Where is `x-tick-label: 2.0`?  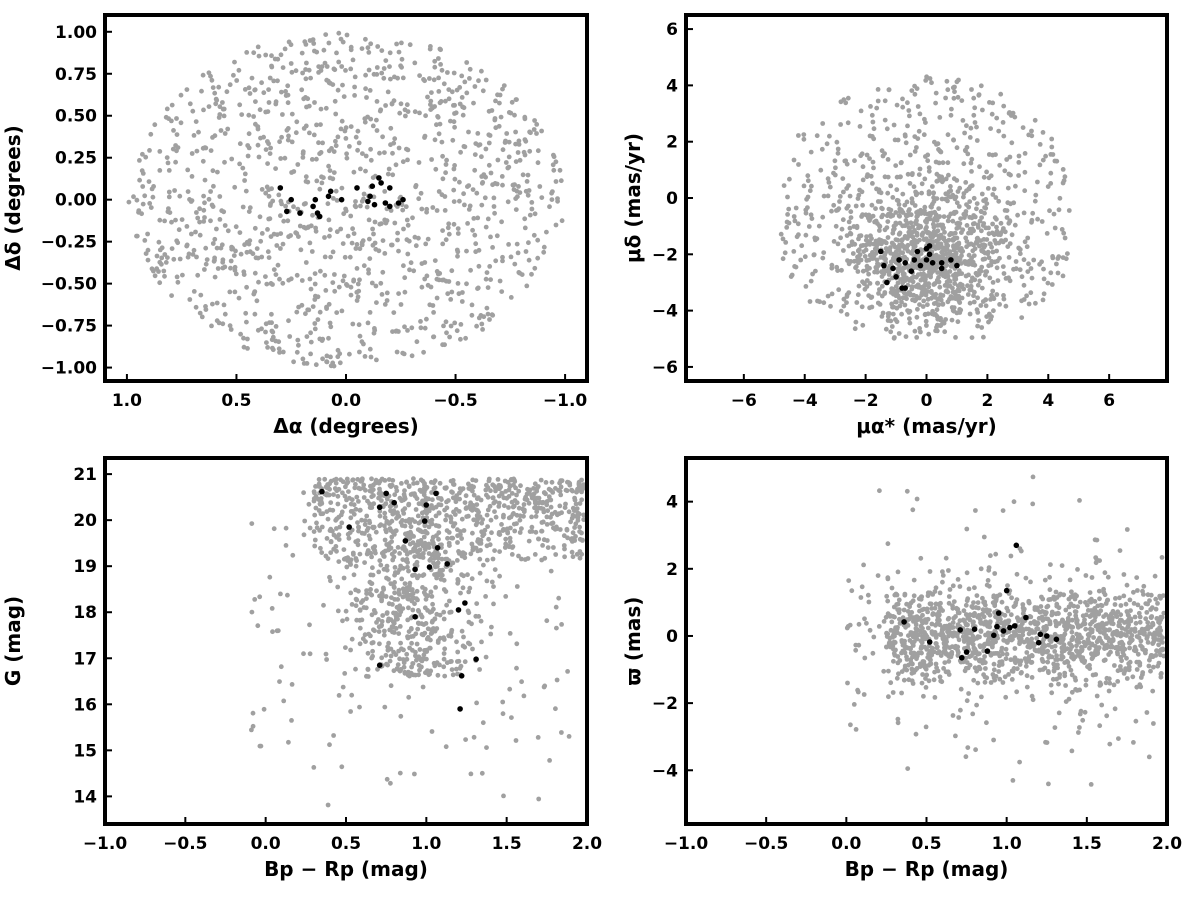
x-tick-label: 2.0 is located at coordinates (587, 844).